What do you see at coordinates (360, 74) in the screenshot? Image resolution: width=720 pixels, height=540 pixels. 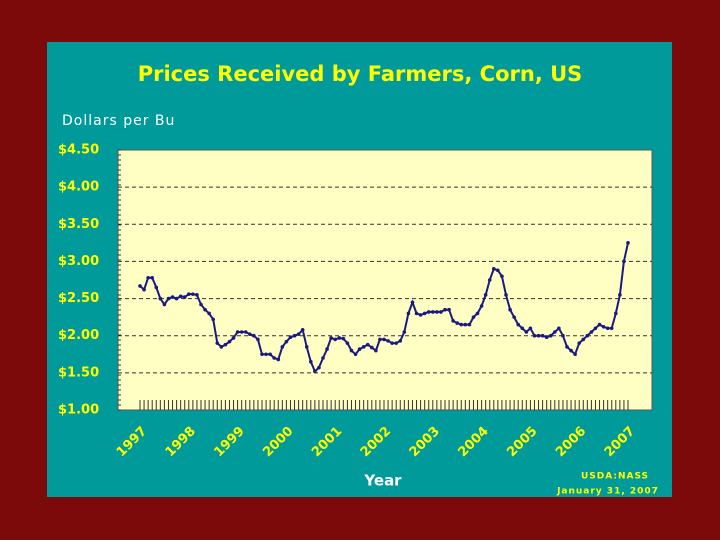 I see `chart-title: Prices Received by Farmers, Corn, US` at bounding box center [360, 74].